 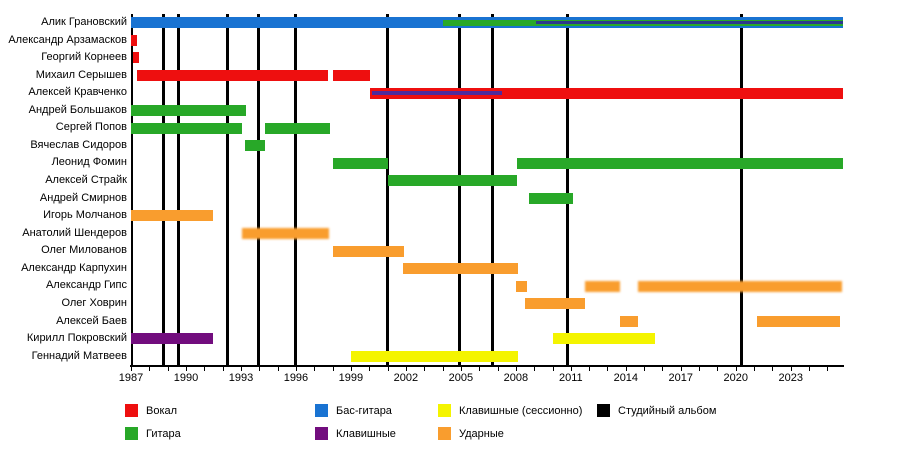 What do you see at coordinates (91, 127) in the screenshot?
I see `member-label: Сергей Попов` at bounding box center [91, 127].